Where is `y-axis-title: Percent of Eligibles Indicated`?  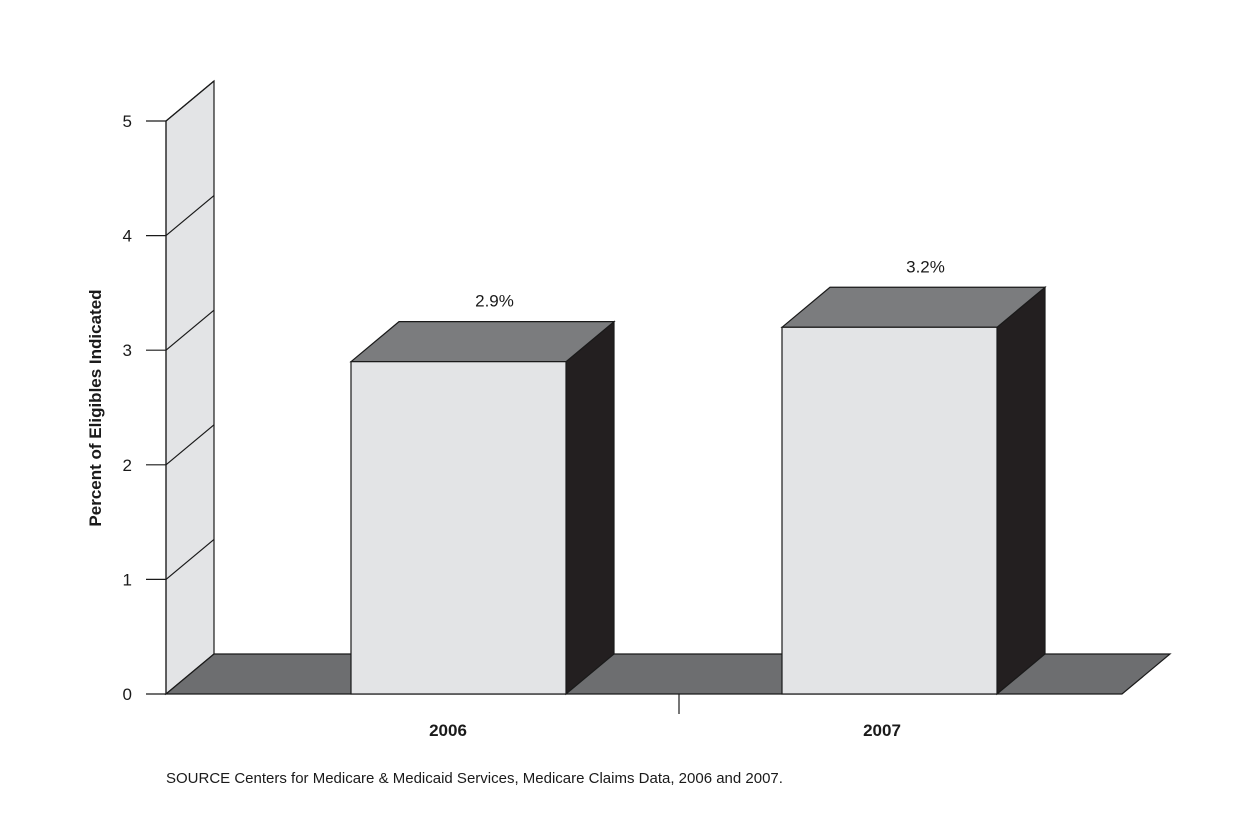
y-axis-title: Percent of Eligibles Indicated is located at coordinates (95, 407).